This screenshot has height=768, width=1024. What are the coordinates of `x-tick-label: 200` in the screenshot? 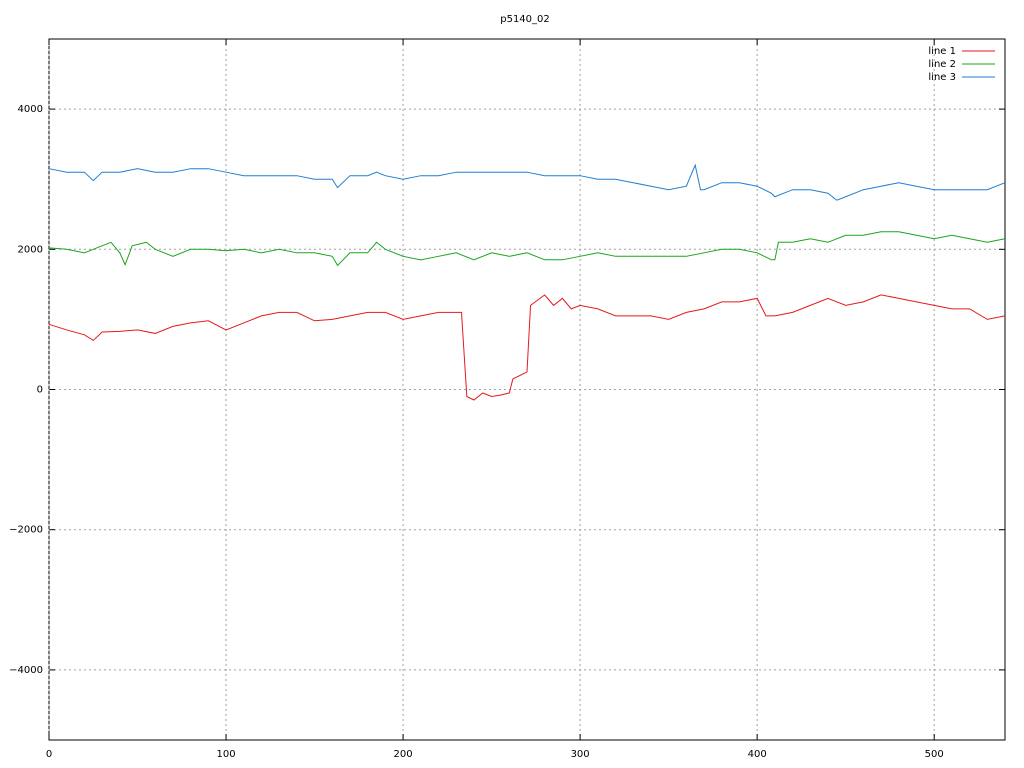 It's located at (403, 754).